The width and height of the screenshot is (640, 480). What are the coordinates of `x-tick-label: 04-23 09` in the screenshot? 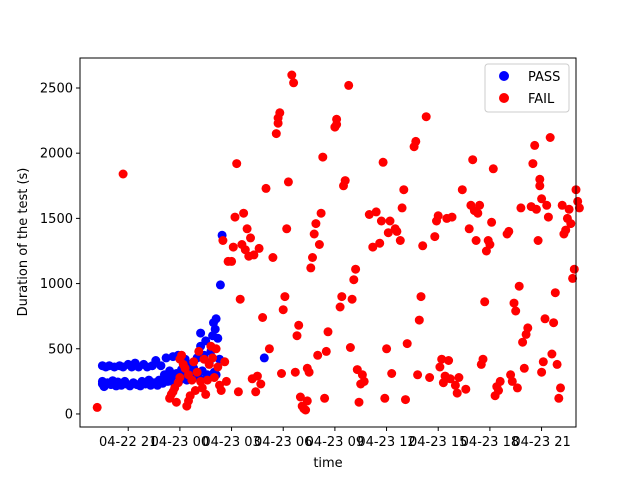 It's located at (335, 442).